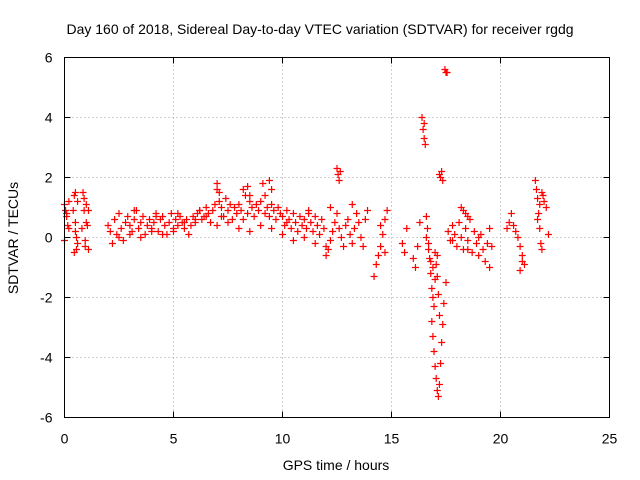 The image size is (640, 480). What do you see at coordinates (283, 439) in the screenshot?
I see `x-tick-label: 10` at bounding box center [283, 439].